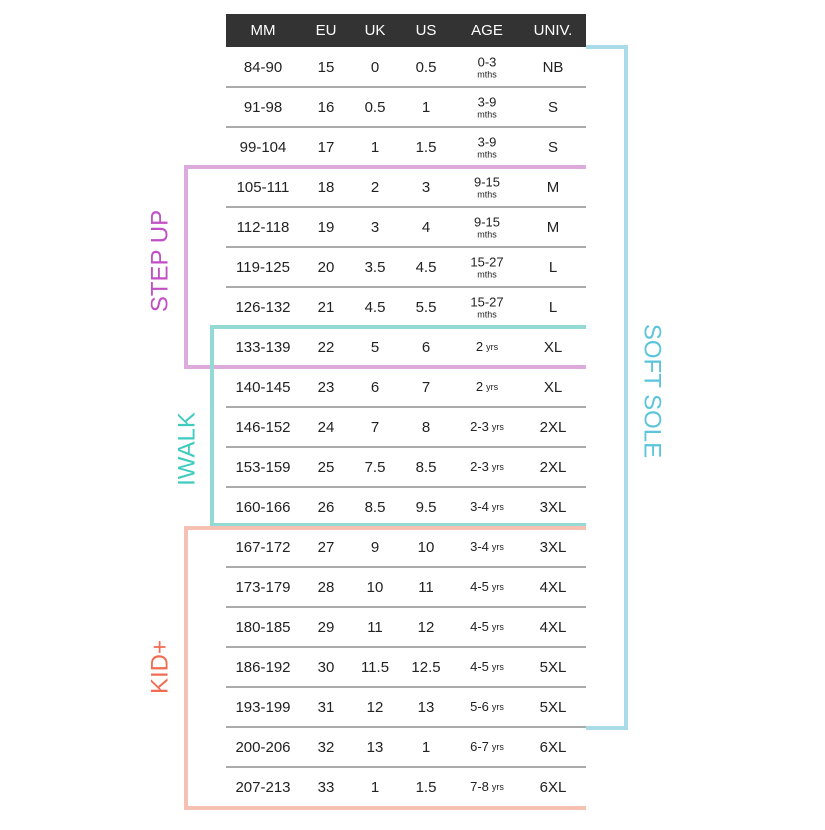 This screenshot has width=825, height=830. Describe the element at coordinates (326, 387) in the screenshot. I see `cell: 23` at that location.